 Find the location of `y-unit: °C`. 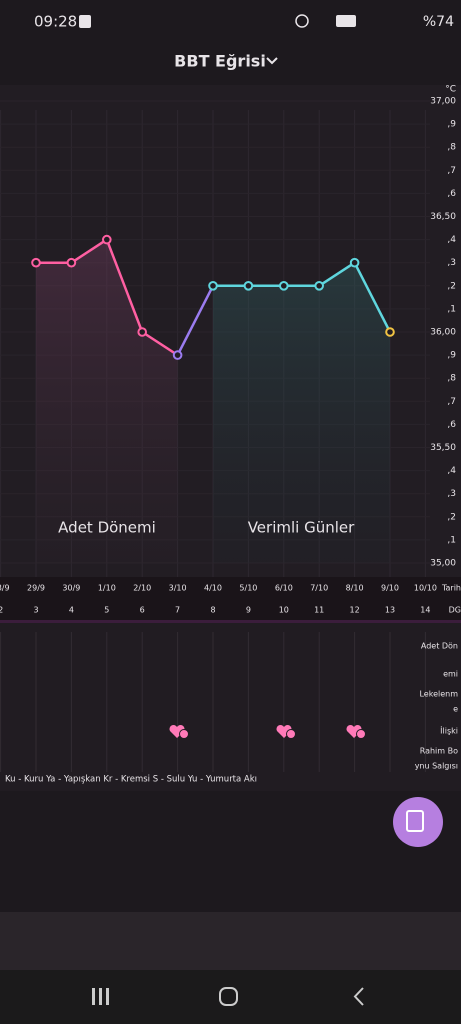

y-unit: °C is located at coordinates (450, 90).